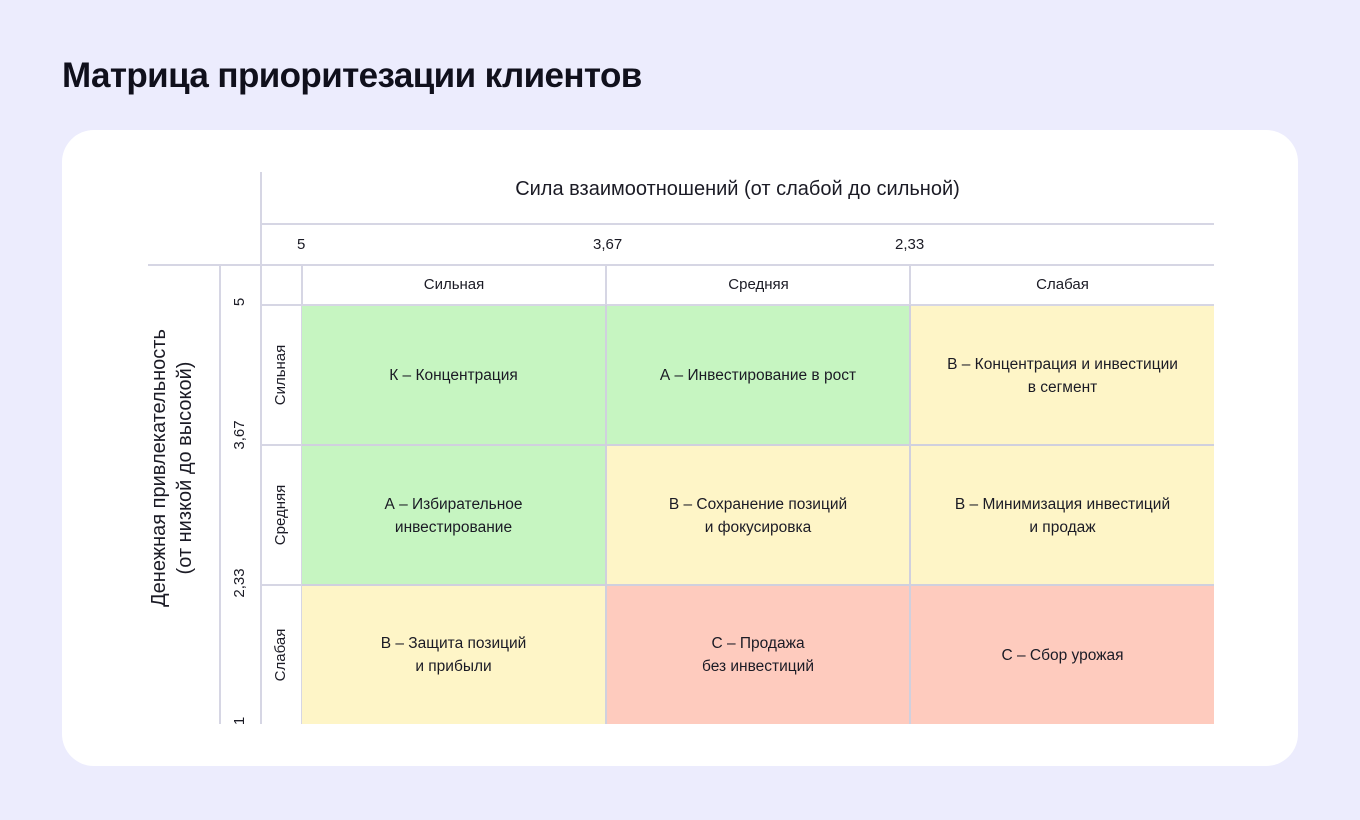 This screenshot has width=1360, height=820. Describe the element at coordinates (758, 655) in the screenshot. I see `matrix-cell: С – Продажа без инвестиций` at that location.